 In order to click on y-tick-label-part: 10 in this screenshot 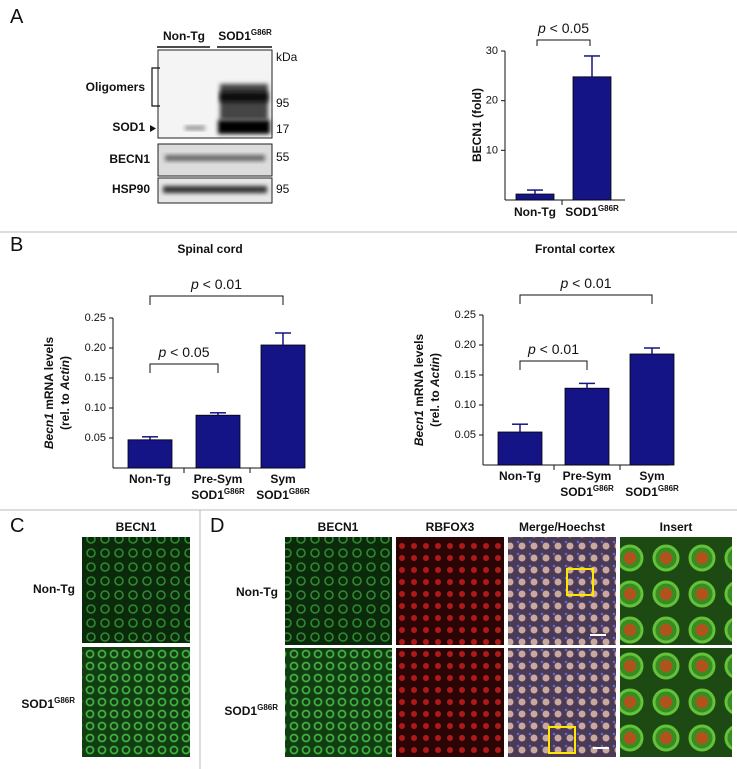, I will do `click(492, 150)`.